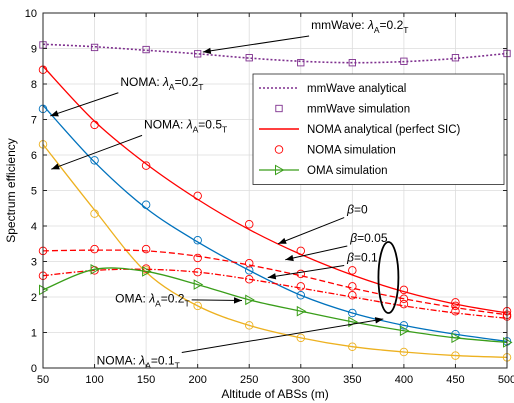 The height and width of the screenshot is (403, 514). Describe the element at coordinates (161, 83) in the screenshot. I see `annotation-label: NOMA: λA=0.2T` at that location.